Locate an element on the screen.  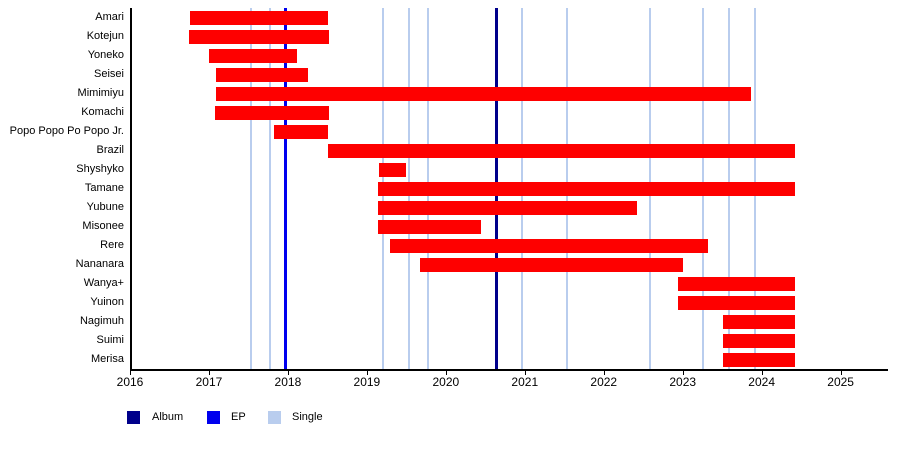
x-tick-label: 2025 is located at coordinates (840, 382).